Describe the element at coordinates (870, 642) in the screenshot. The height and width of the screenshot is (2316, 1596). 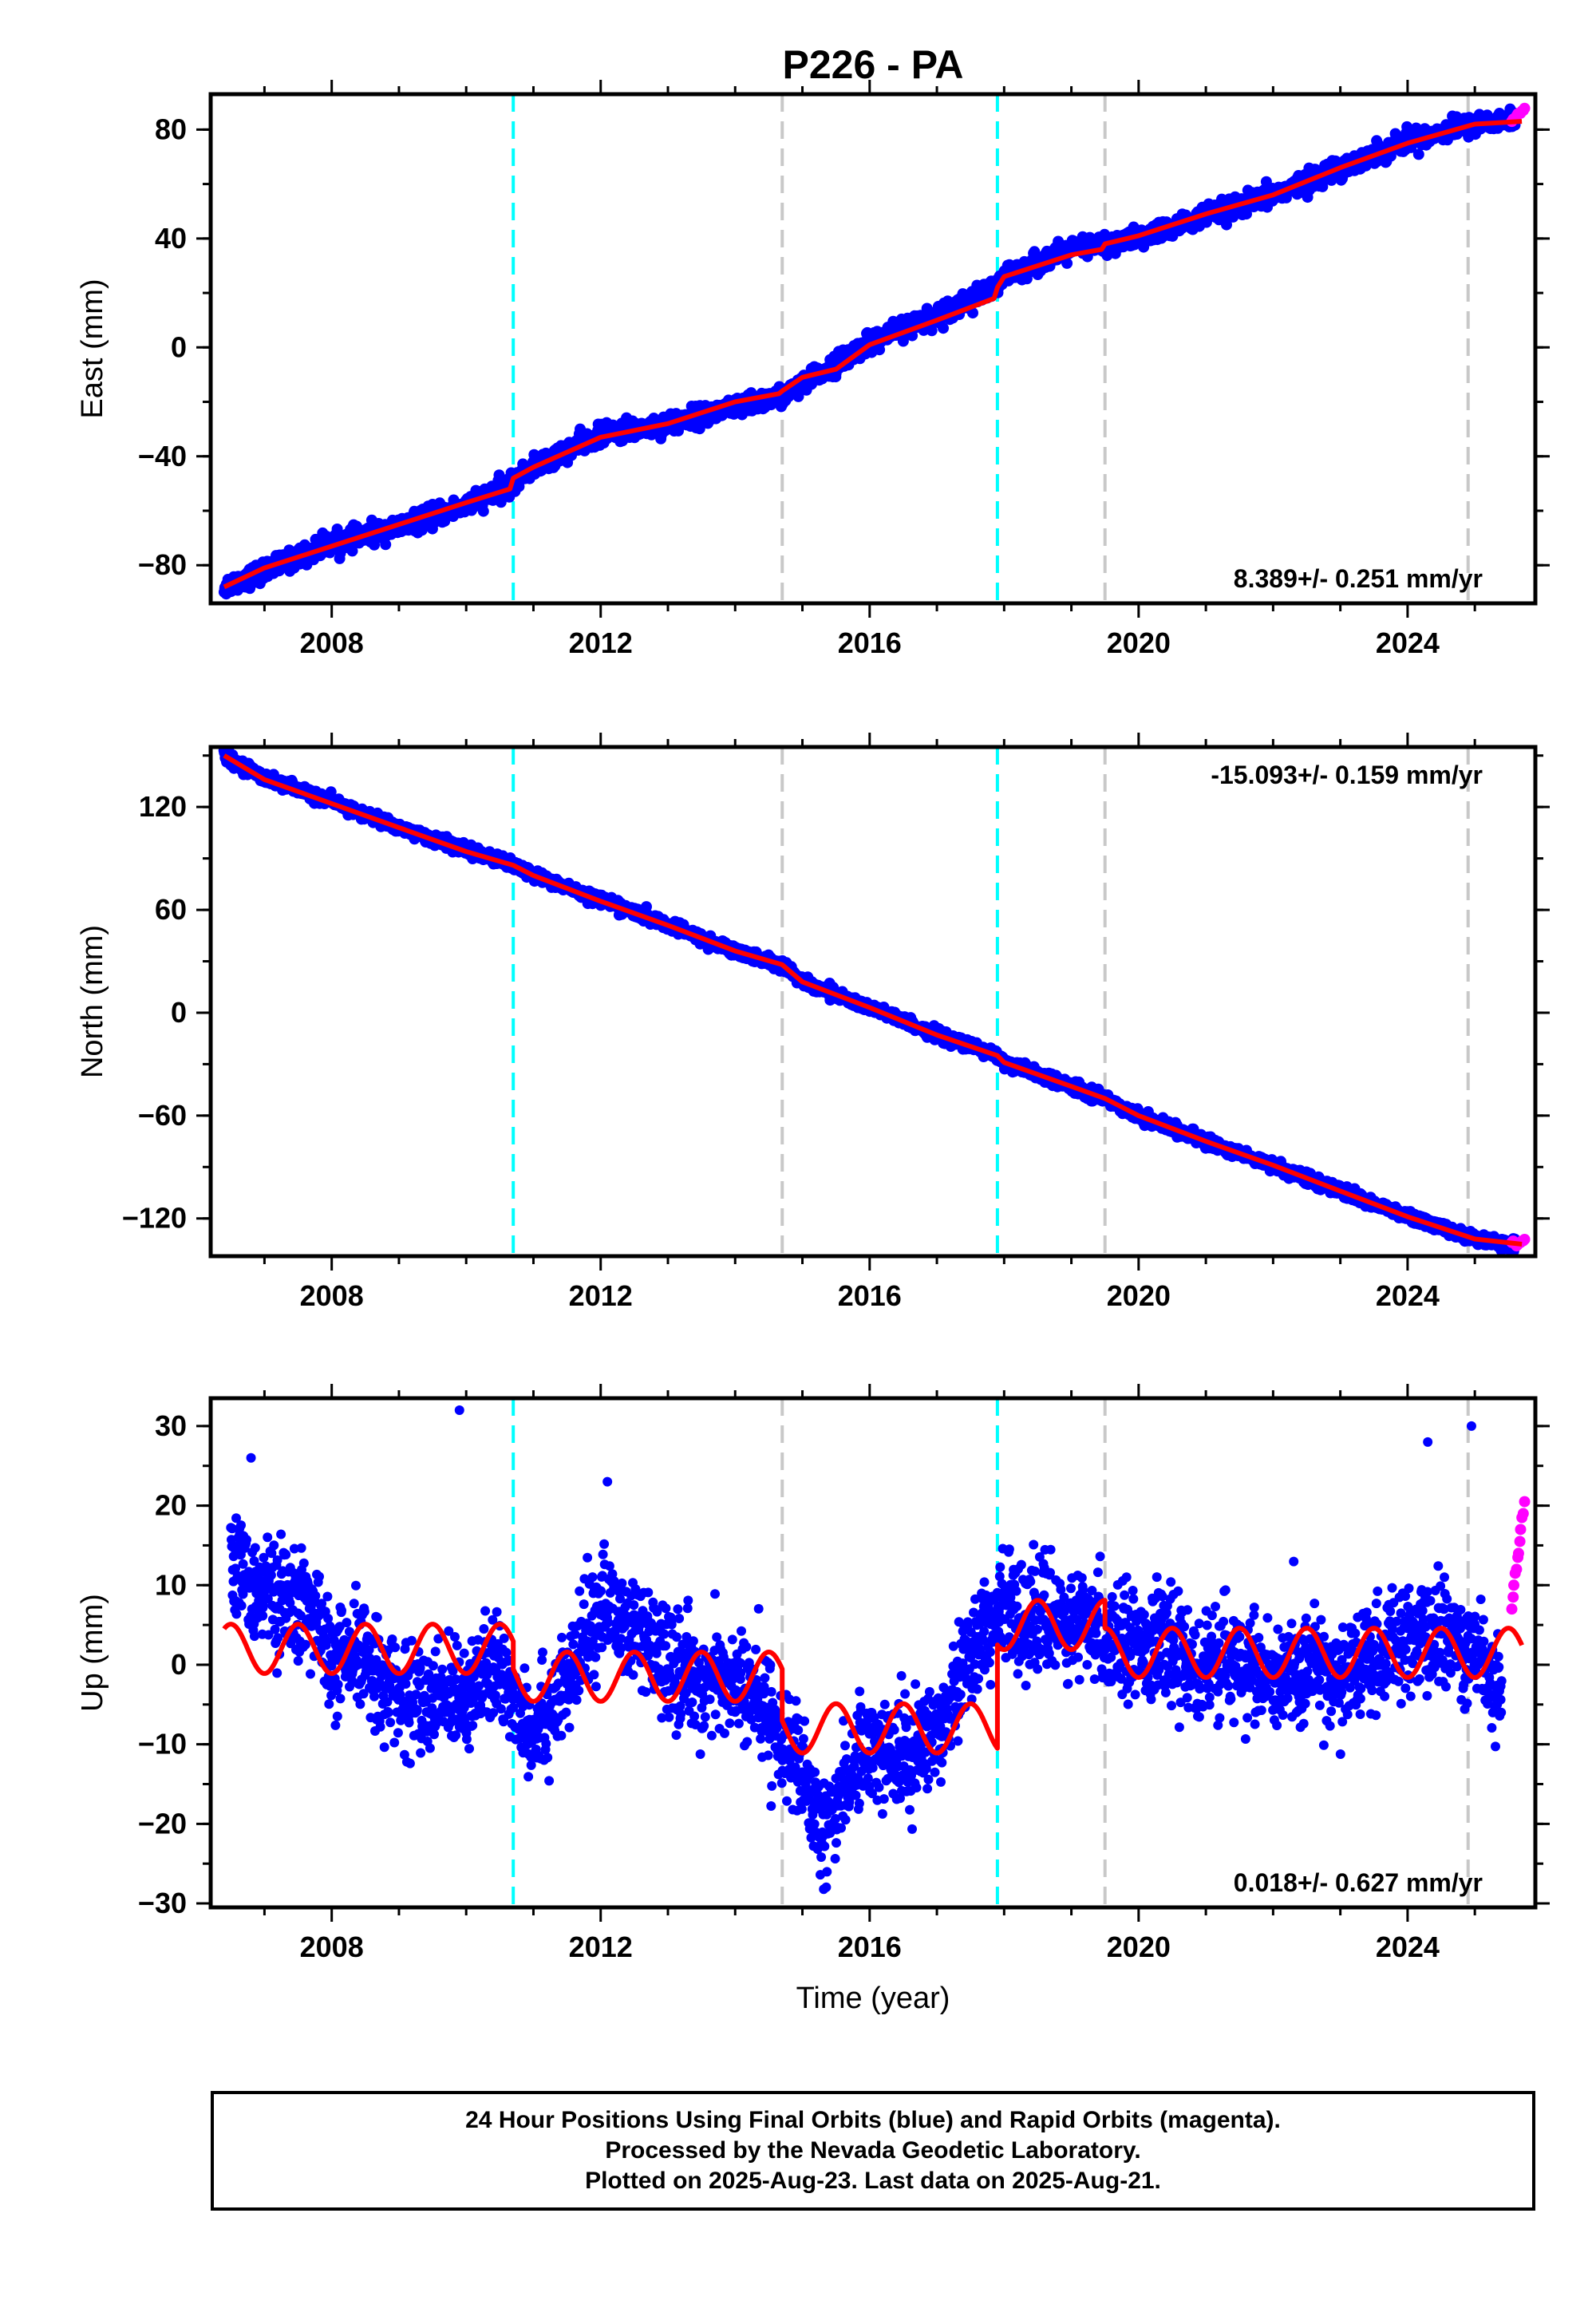
I see `x-tick-label: 2016` at that location.